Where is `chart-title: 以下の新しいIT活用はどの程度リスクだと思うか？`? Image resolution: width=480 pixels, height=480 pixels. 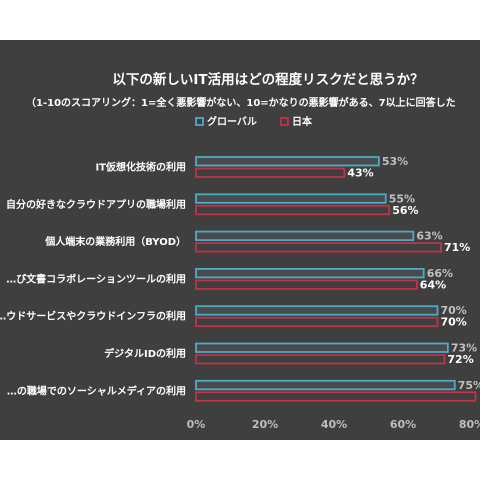
chart-title: 以下の新しいIT活用はどの程度リスクだと思うか？ is located at coordinates (267, 79).